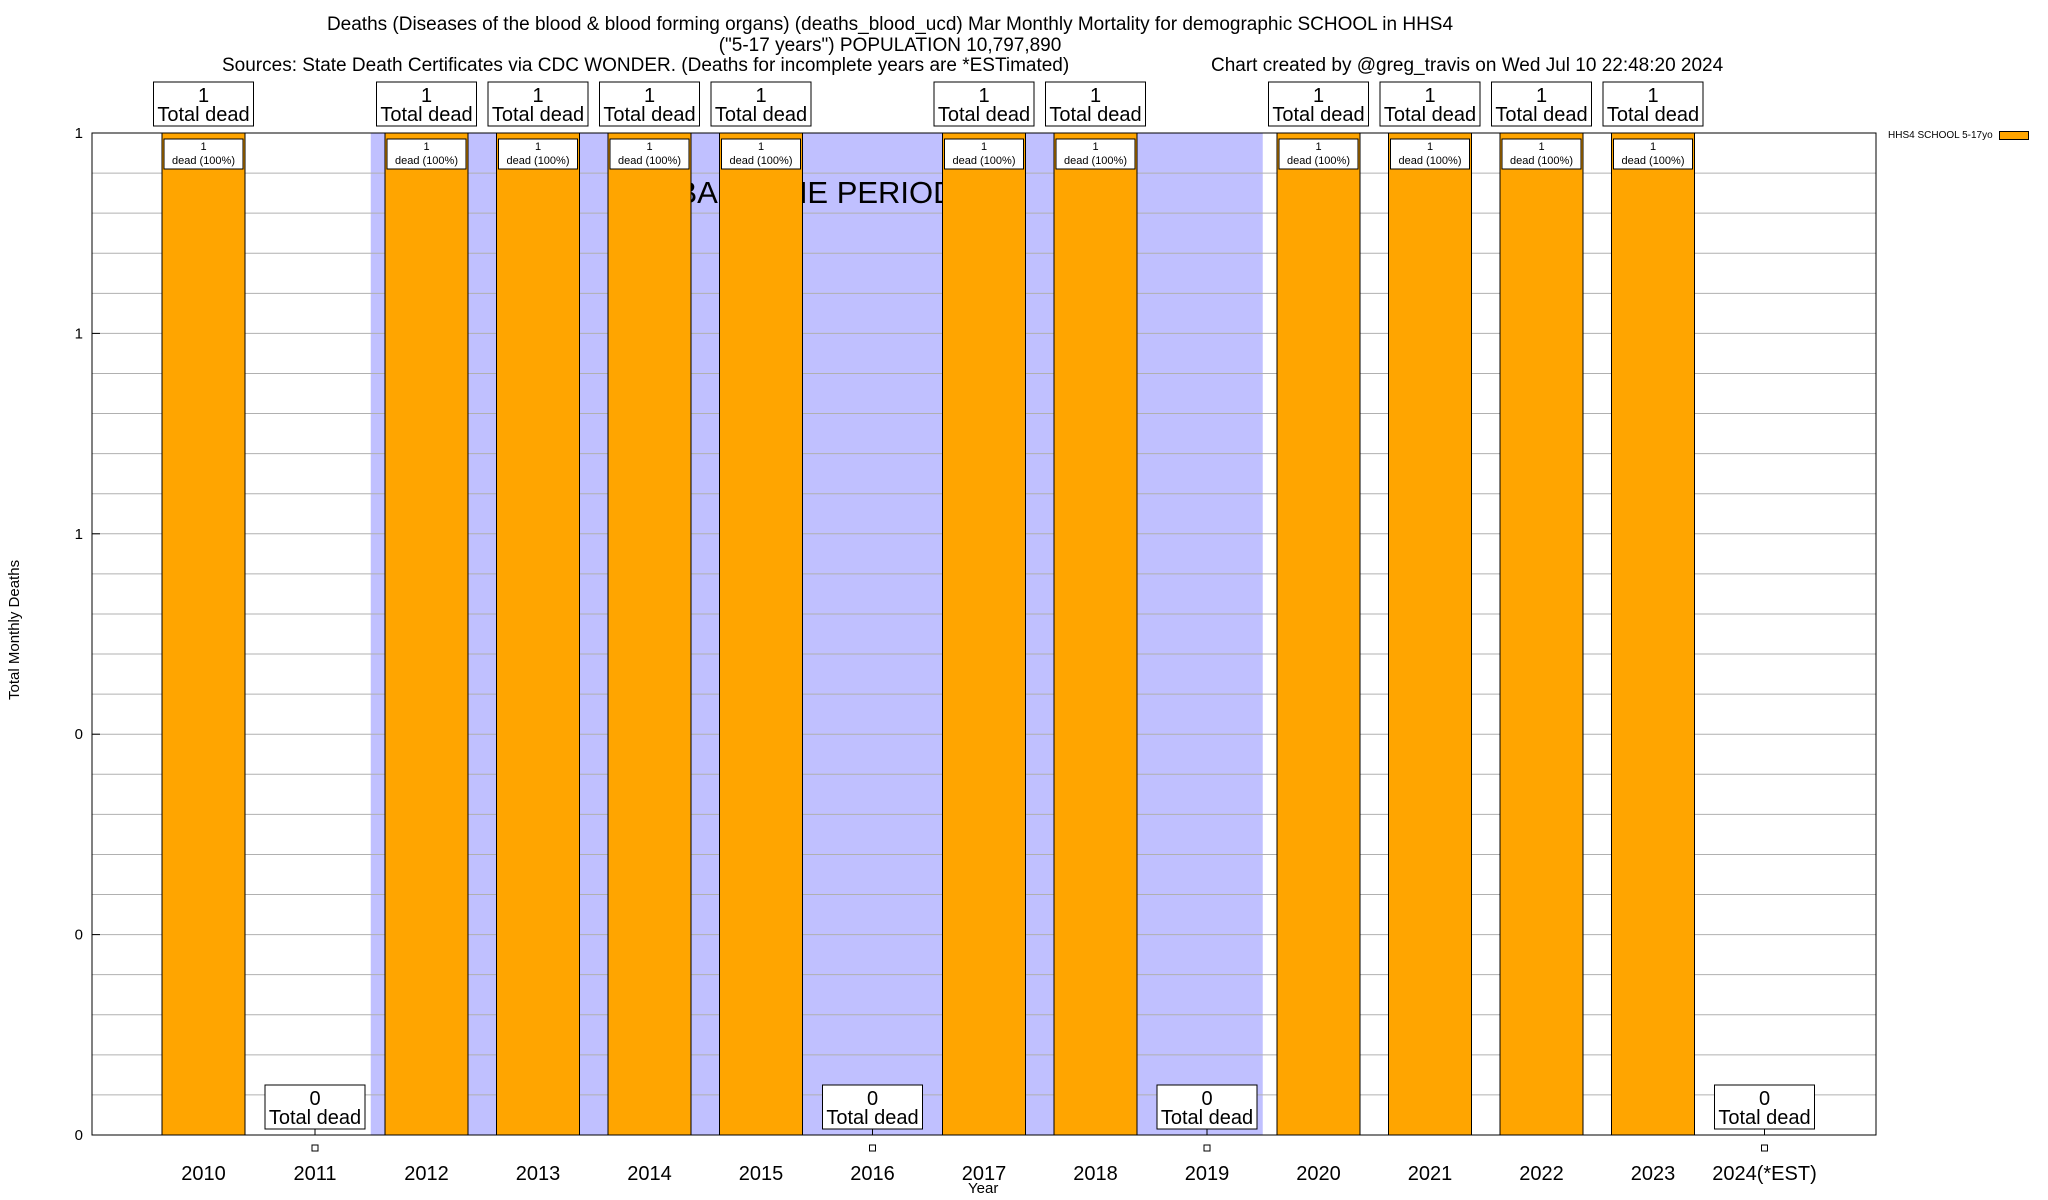 The height and width of the screenshot is (1200, 2048). Describe the element at coordinates (815, 192) in the screenshot. I see `baseline-period-label: BASELINE PERIOD` at that location.